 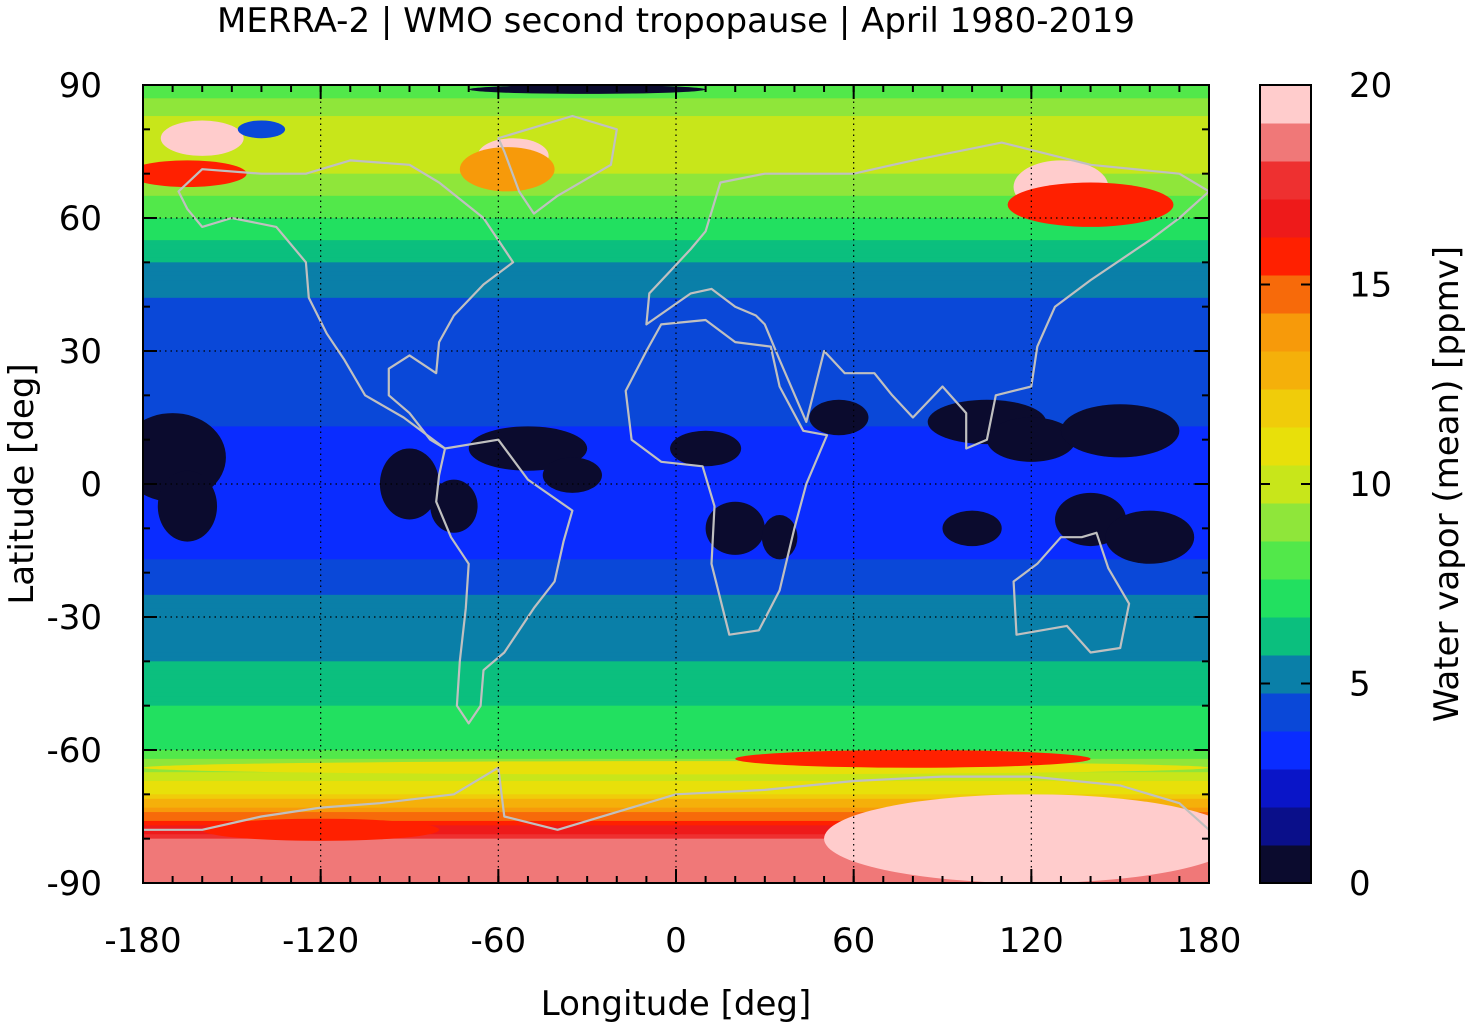 I want to click on y-tick-label: -90, so click(x=74, y=884).